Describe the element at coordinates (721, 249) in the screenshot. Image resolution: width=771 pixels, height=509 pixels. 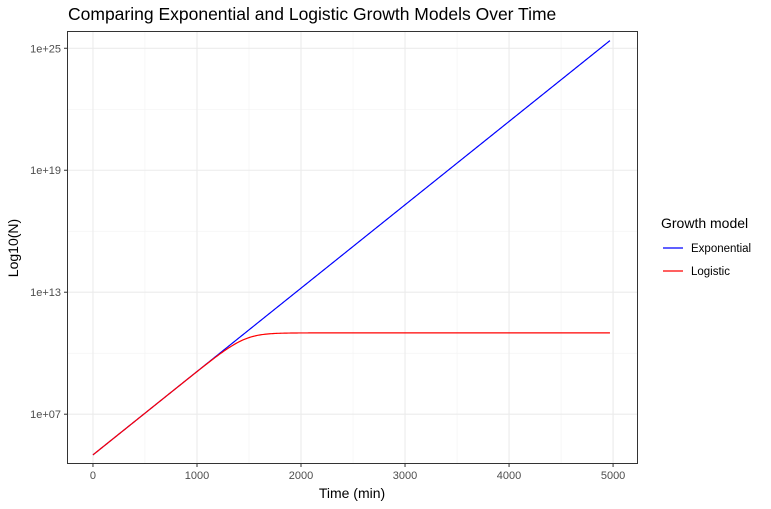
I see `legend-label-exponential: Exponential` at that location.